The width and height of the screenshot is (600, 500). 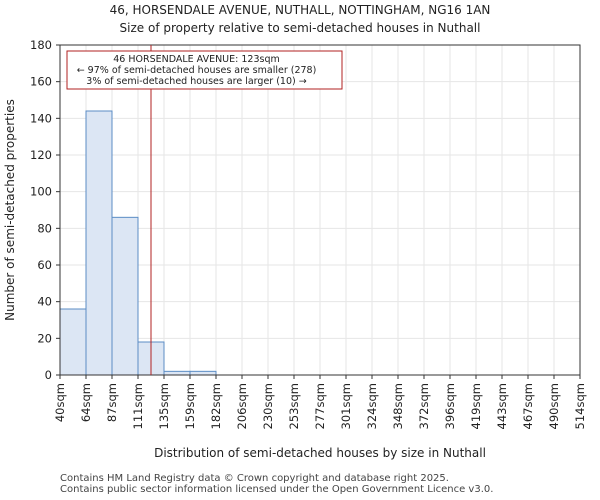 What do you see at coordinates (44, 265) in the screenshot?
I see `y-tick-label: 60` at bounding box center [44, 265].